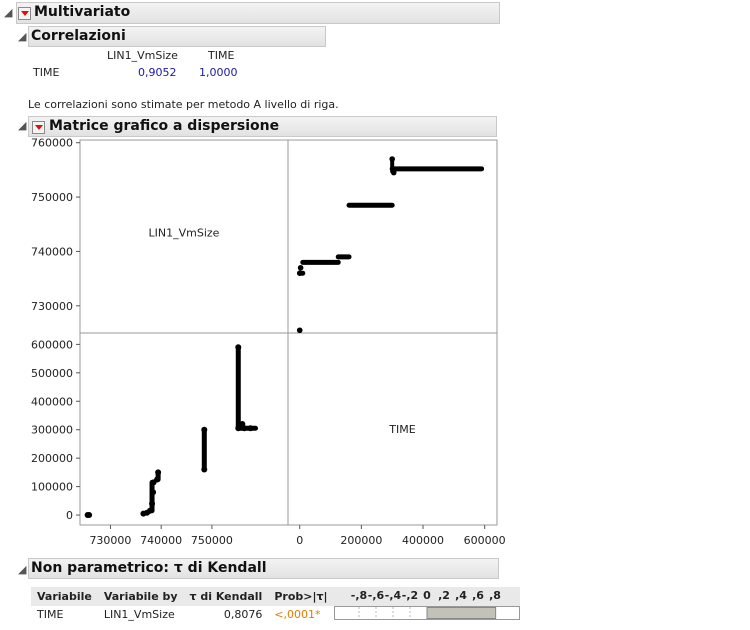  I want to click on corr-value-2: 1,0000, so click(218, 72).